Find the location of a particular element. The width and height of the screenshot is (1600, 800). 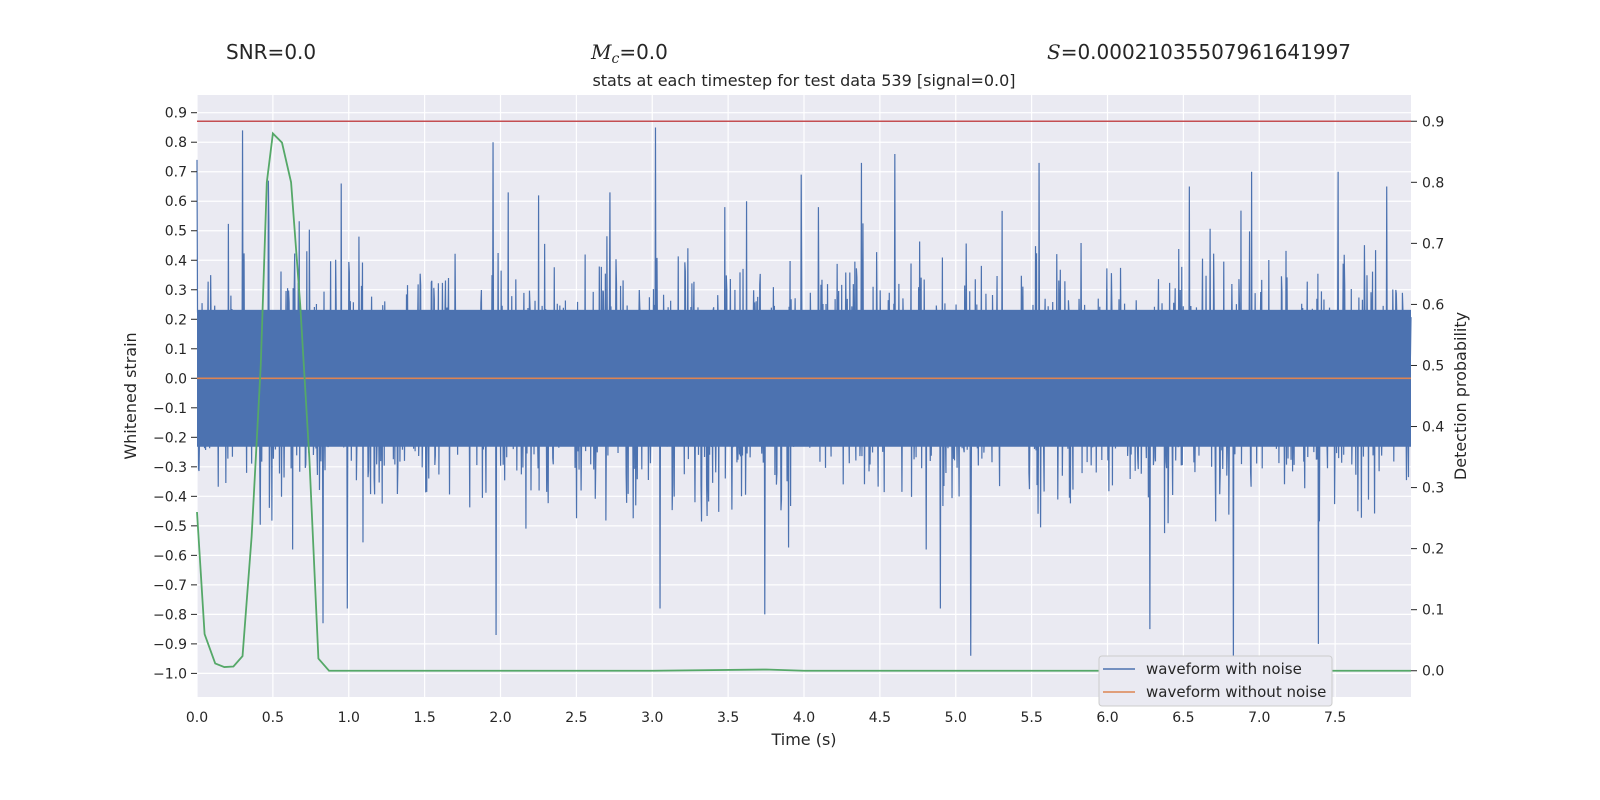

y-tick-label: −0.5 is located at coordinates (170, 527).